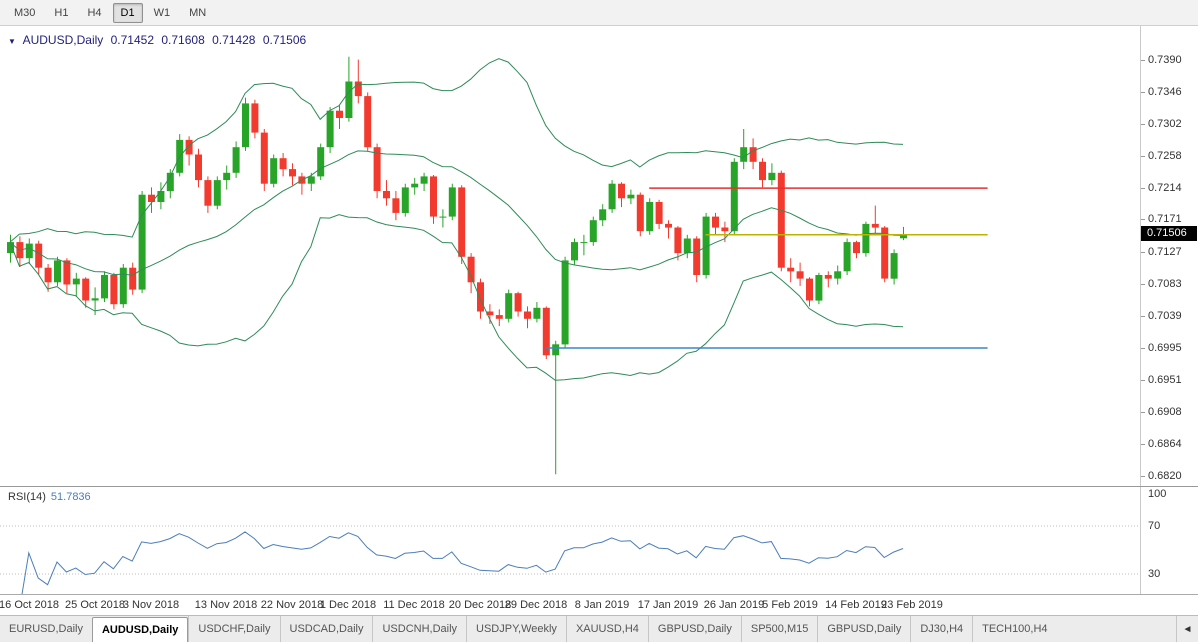  What do you see at coordinates (198, 12) in the screenshot?
I see `timeframe-button-mn: MN` at bounding box center [198, 12].